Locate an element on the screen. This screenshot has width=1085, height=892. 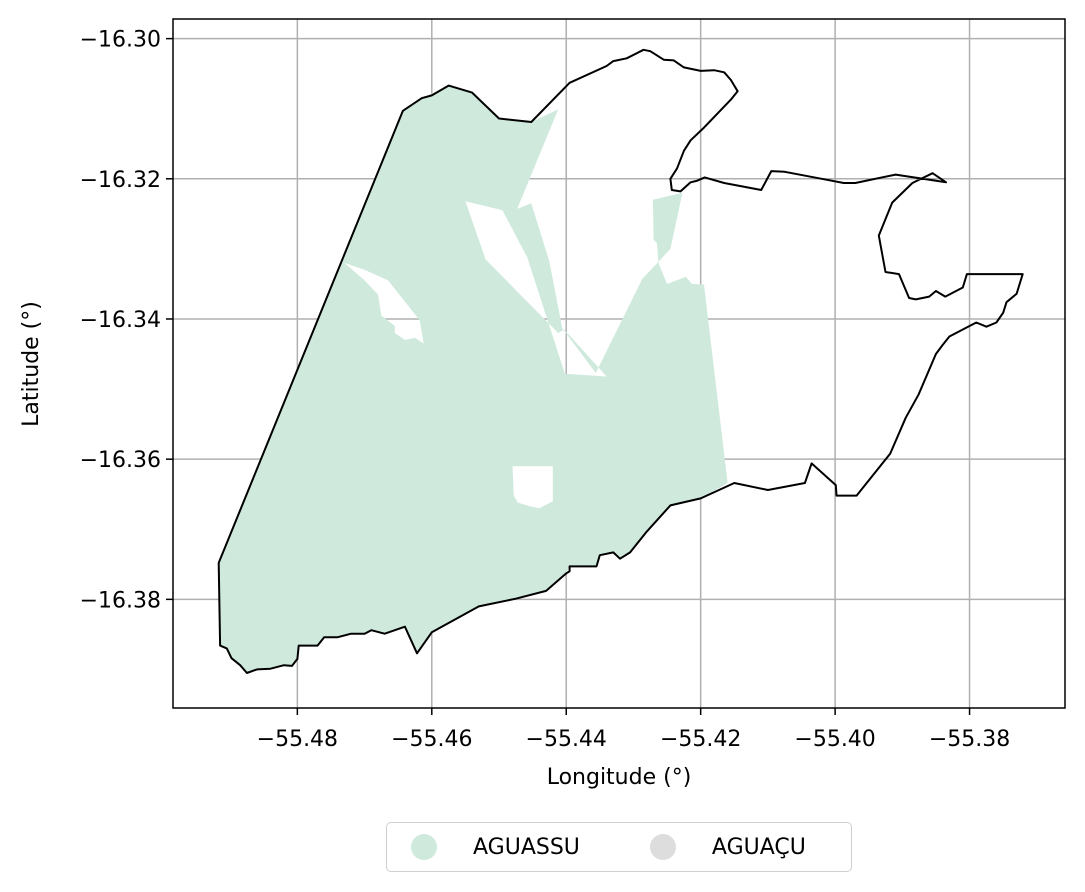
legend-marker-aguassu is located at coordinates (424, 847).